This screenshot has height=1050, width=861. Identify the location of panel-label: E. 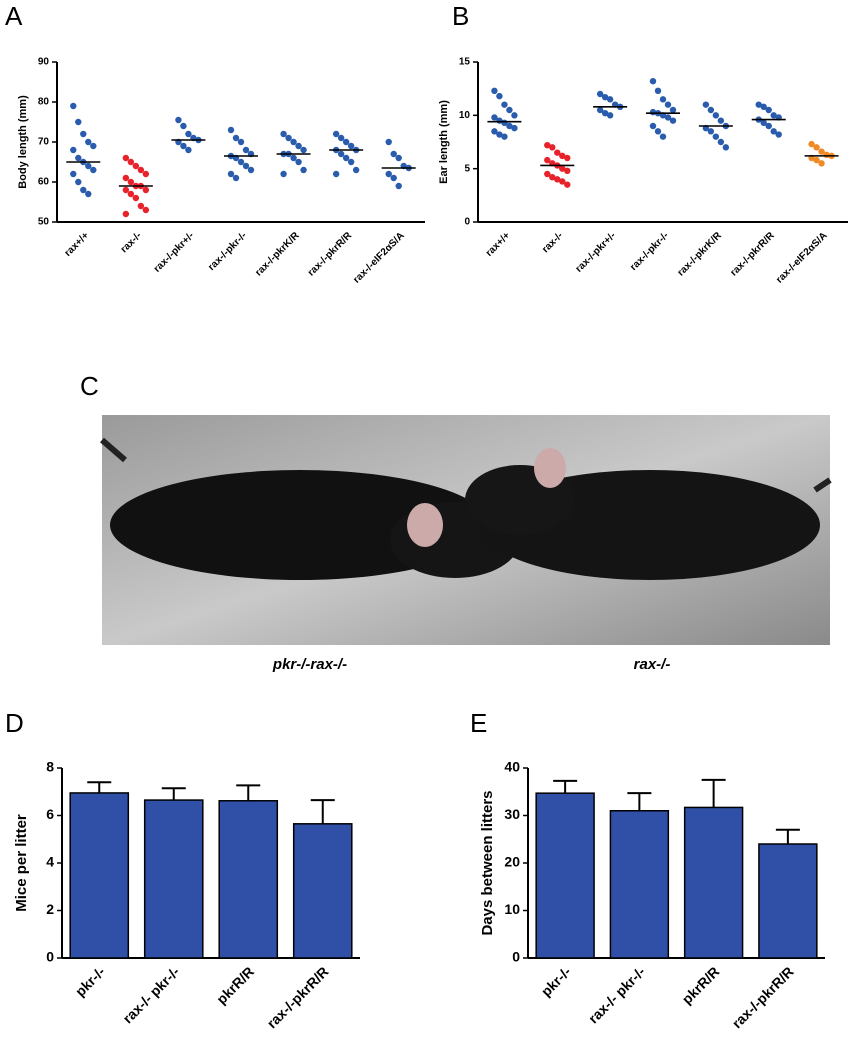
(478, 723).